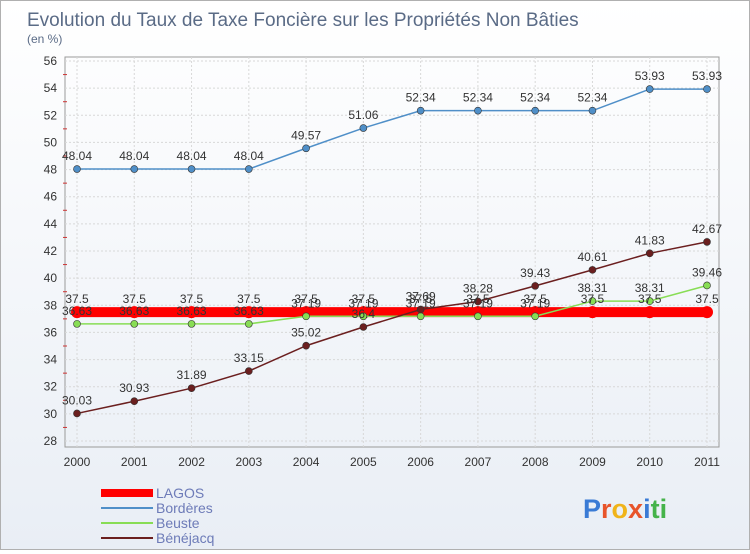  What do you see at coordinates (535, 273) in the screenshot?
I see `data-label: 39.43` at bounding box center [535, 273].